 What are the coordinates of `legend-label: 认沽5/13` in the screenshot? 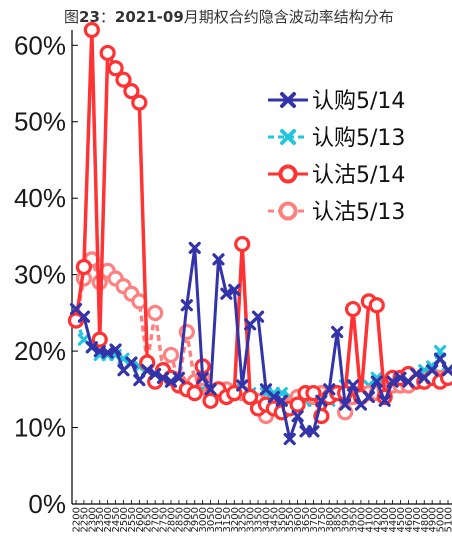 It's located at (358, 212).